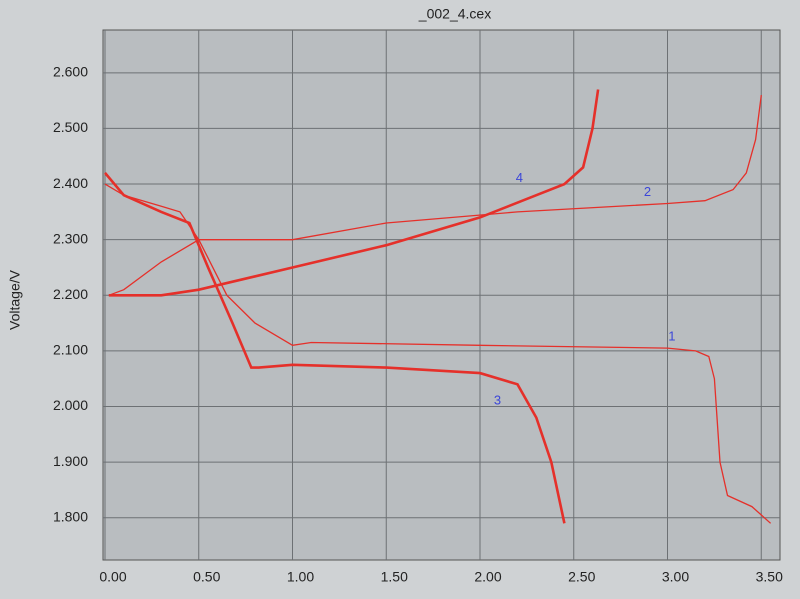 The width and height of the screenshot is (800, 599). What do you see at coordinates (300, 577) in the screenshot?
I see `x-tick-label: 1.00` at bounding box center [300, 577].